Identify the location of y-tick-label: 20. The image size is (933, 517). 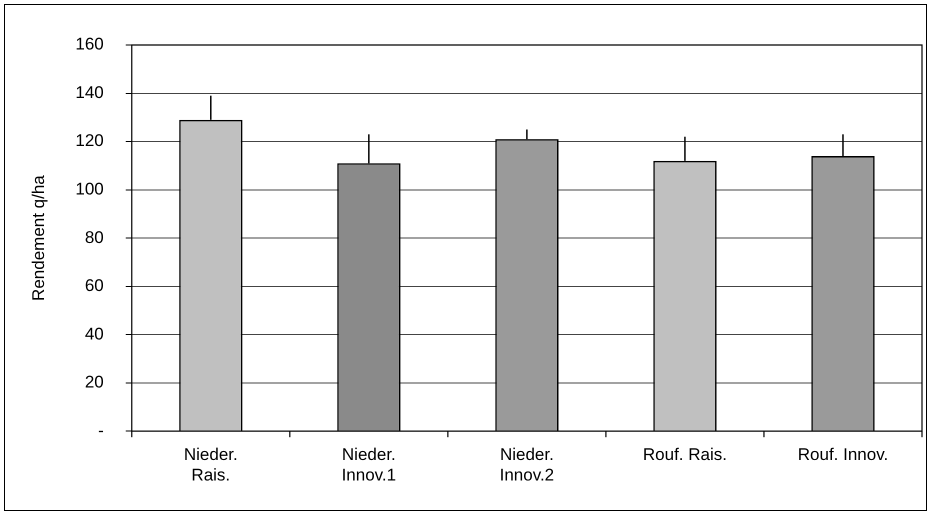
(94, 382).